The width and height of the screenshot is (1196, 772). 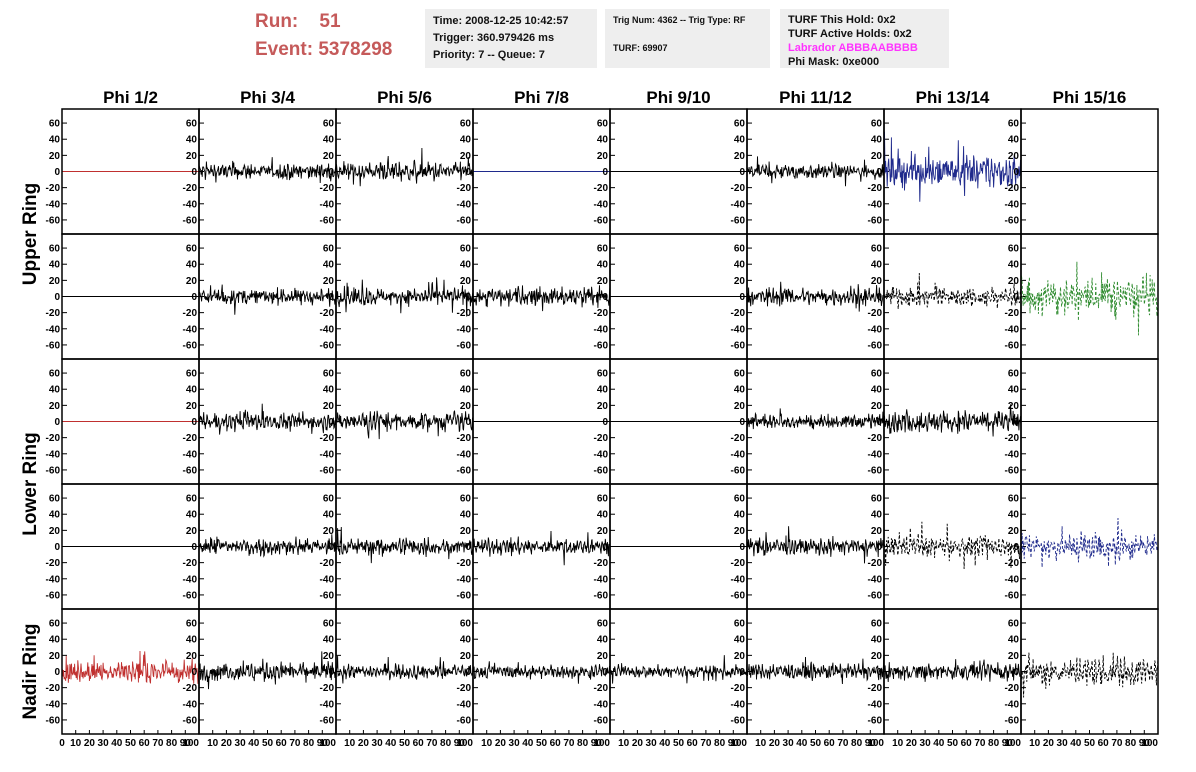 What do you see at coordinates (489, 55) in the screenshot?
I see `priority-text: Priority: 7 -- Queue: 7` at bounding box center [489, 55].